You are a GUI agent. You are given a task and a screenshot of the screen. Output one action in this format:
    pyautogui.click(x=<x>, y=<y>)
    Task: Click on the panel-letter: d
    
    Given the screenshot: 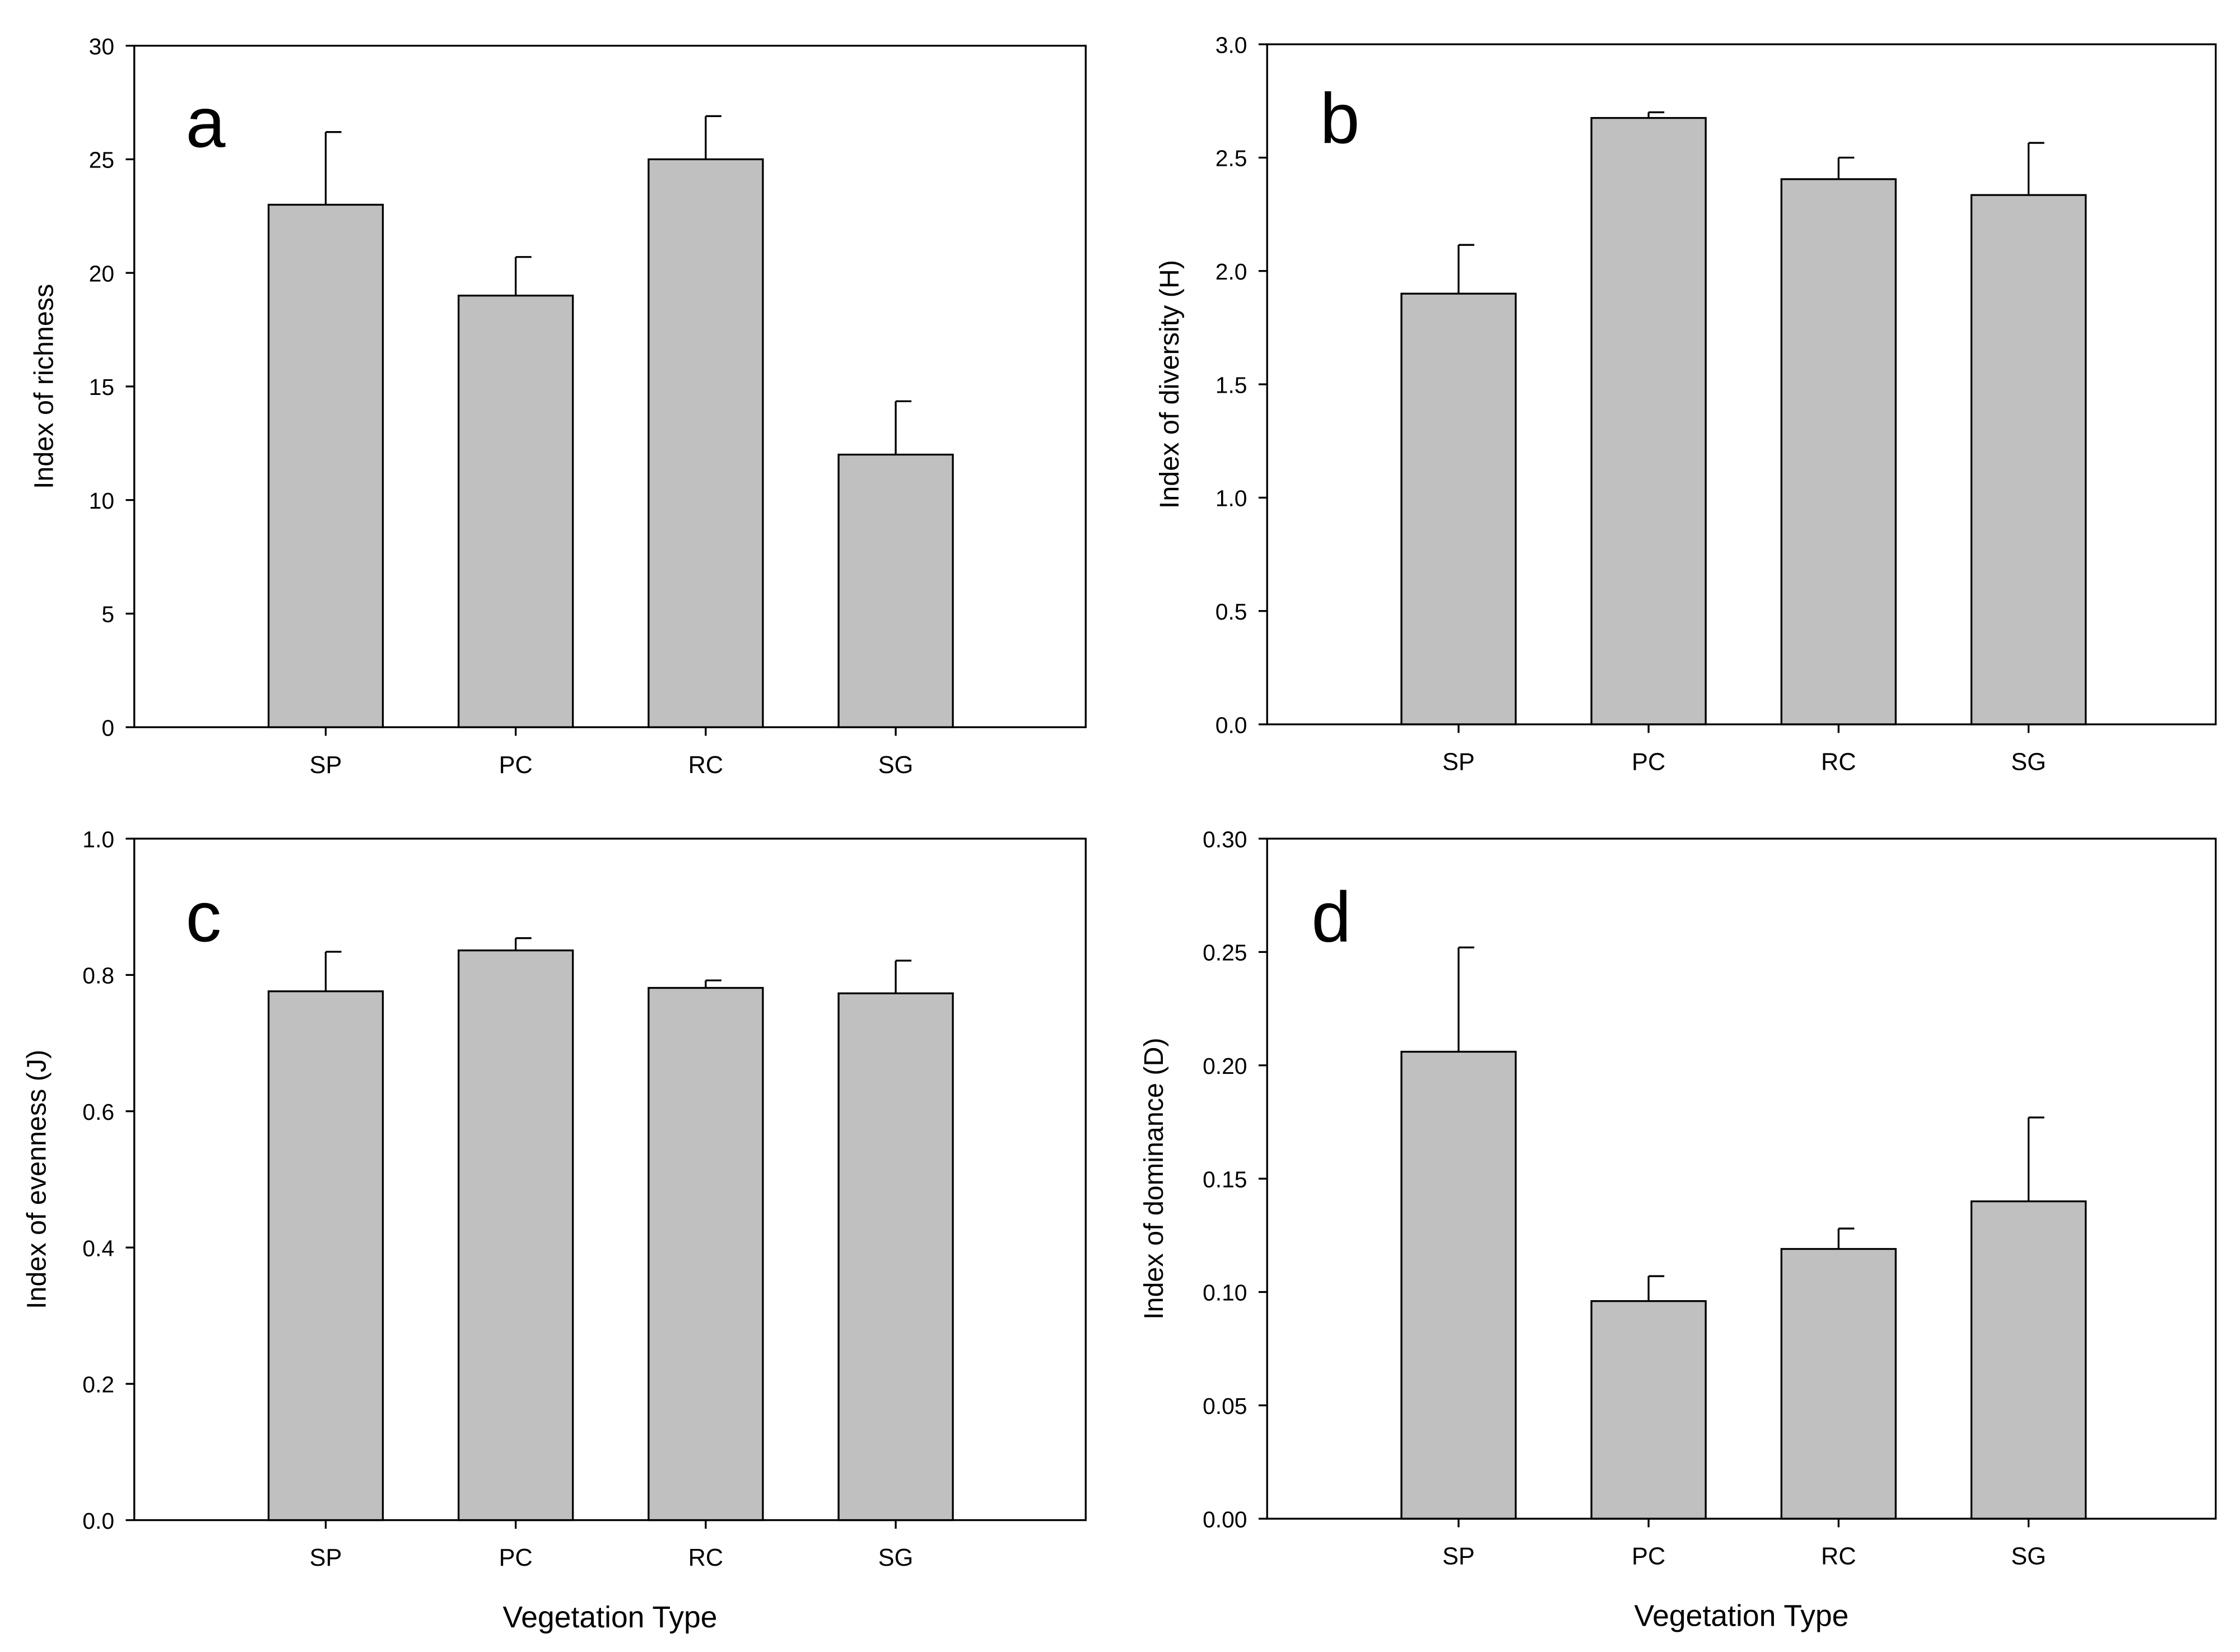 What is the action you would take?
    pyautogui.click(x=1331, y=918)
    